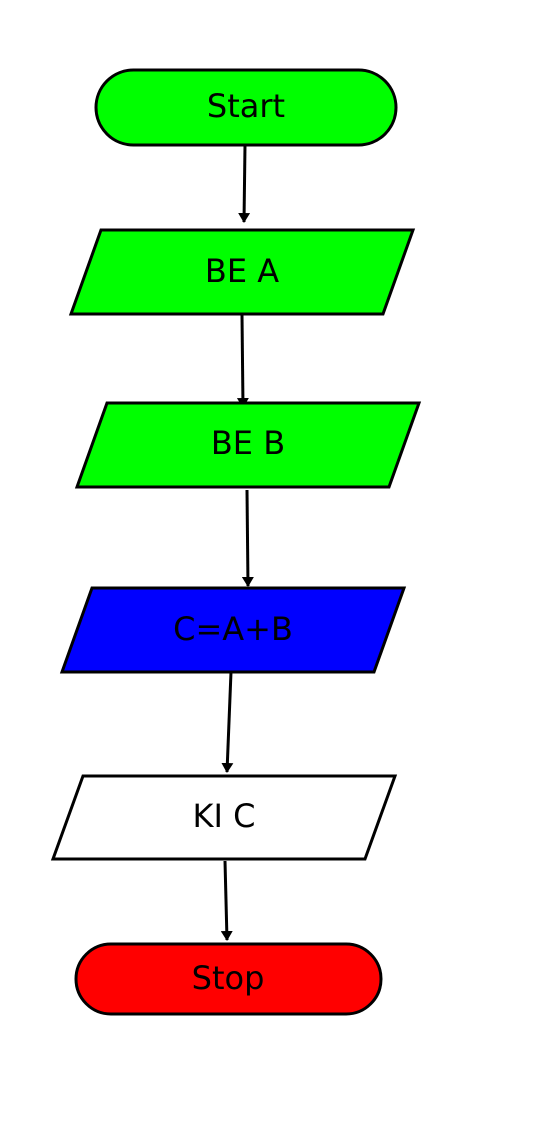 This screenshot has height=1121, width=549. Describe the element at coordinates (244, 183) in the screenshot. I see `arrow-start-to-input-a` at that location.